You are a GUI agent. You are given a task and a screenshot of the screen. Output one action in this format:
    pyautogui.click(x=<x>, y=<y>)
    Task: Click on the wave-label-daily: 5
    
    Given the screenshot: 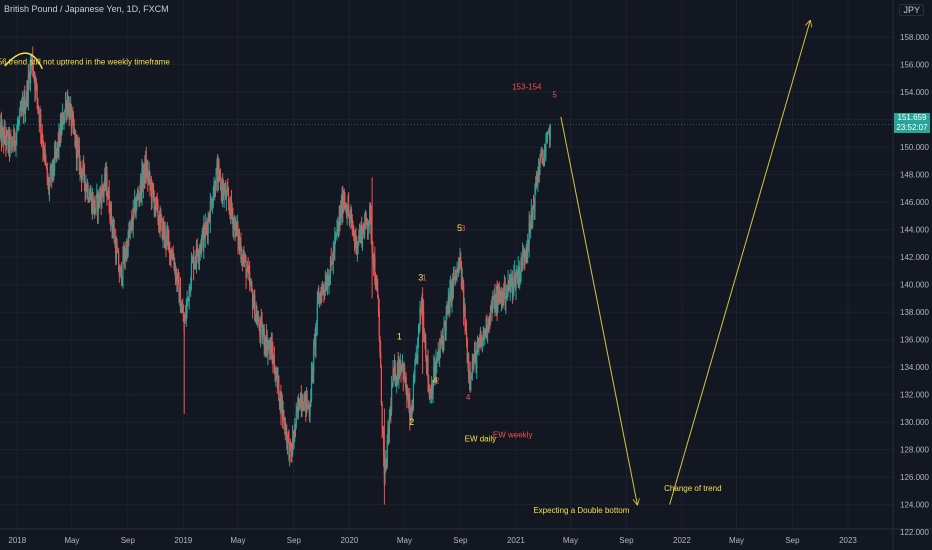 What is the action you would take?
    pyautogui.click(x=459, y=228)
    